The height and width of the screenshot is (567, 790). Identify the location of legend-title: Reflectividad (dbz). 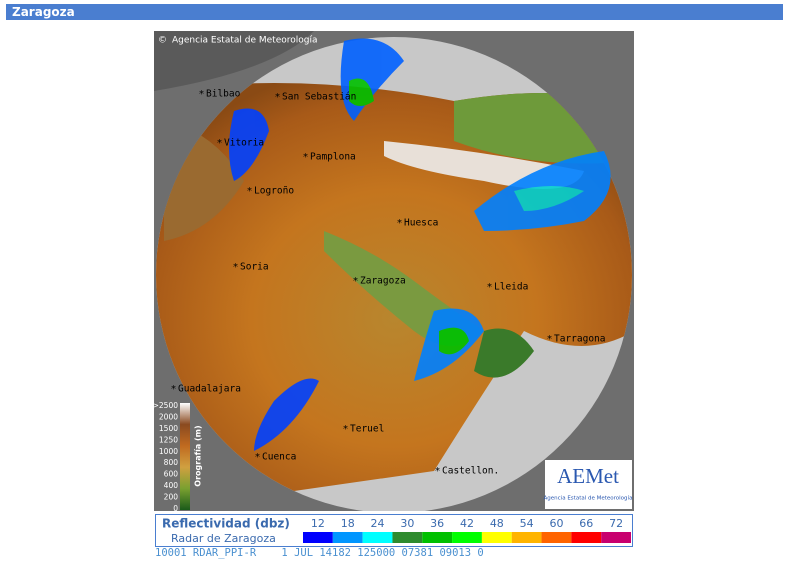
(226, 524).